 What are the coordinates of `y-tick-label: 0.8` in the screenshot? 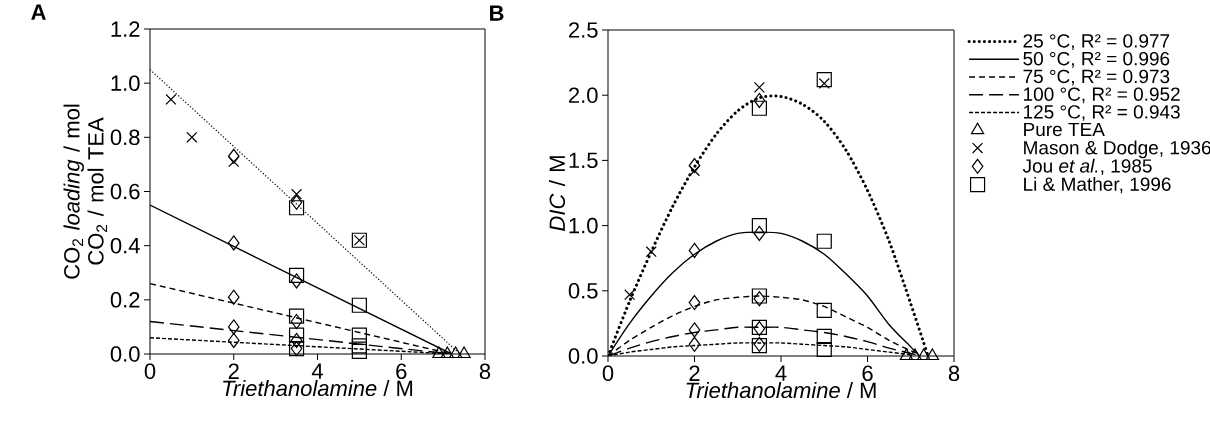 It's located at (125, 137).